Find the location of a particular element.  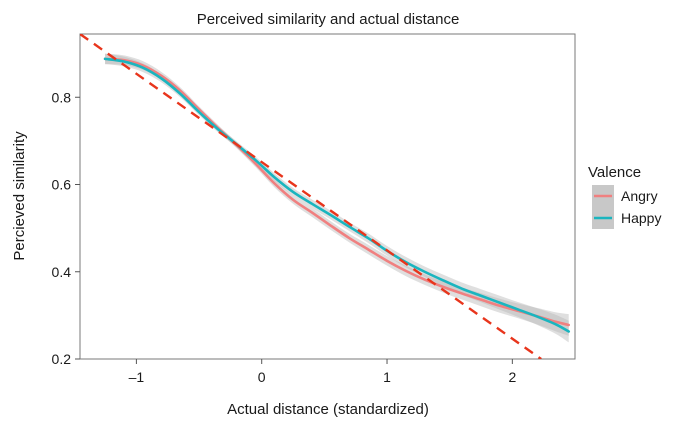

x-tick-label: 2 is located at coordinates (512, 377).